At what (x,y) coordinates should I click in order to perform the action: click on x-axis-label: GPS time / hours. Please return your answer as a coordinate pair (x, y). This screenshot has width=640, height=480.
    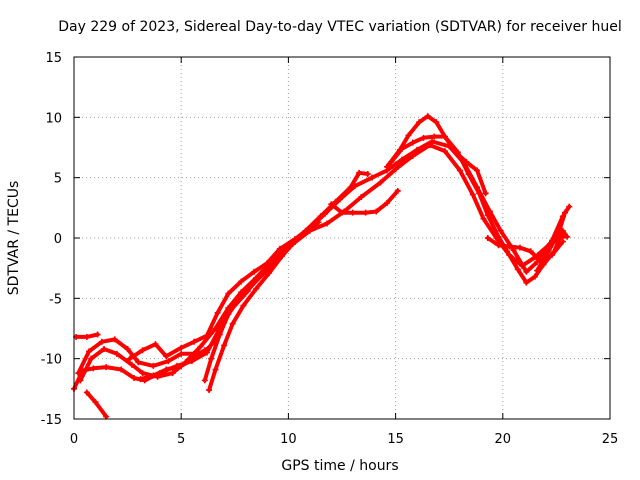
    Looking at the image, I should click on (339, 466).